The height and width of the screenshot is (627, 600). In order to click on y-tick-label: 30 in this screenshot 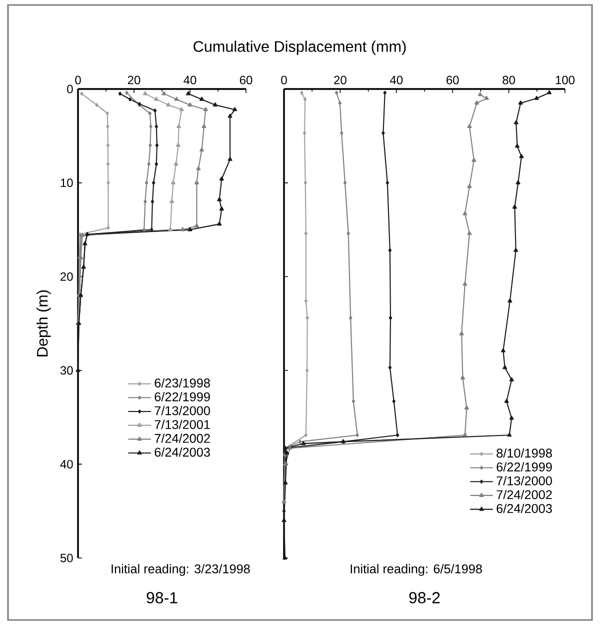, I will do `click(66, 370)`.